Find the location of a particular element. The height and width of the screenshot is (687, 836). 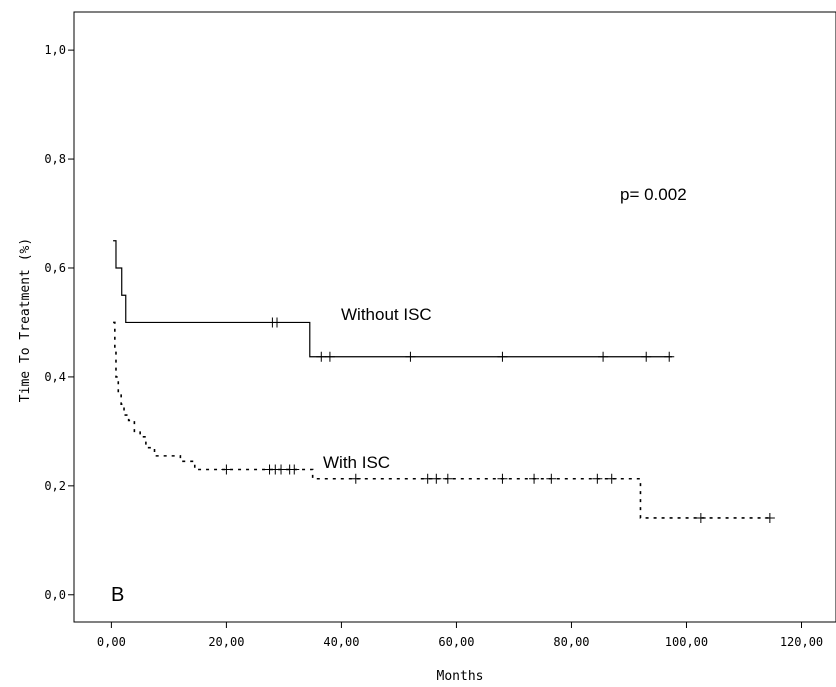

x-axis-title: Months is located at coordinates (460, 676).